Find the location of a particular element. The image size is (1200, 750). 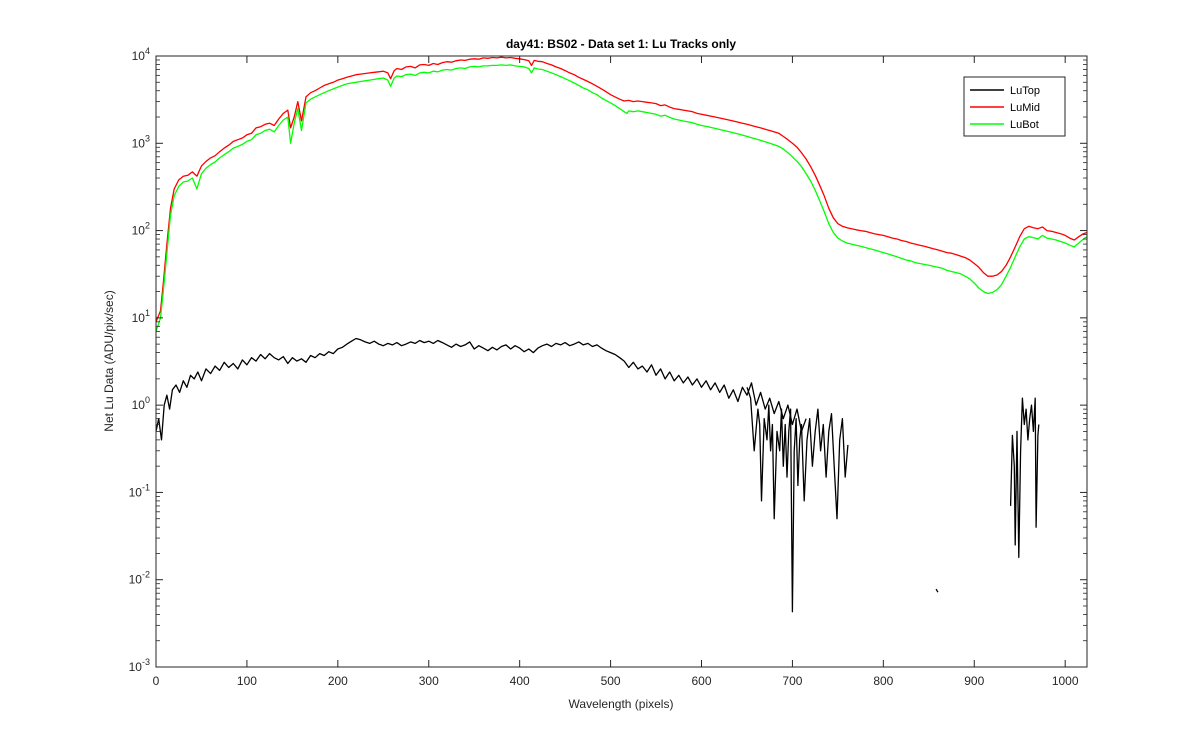

x-tick-label: 1000 is located at coordinates (1065, 681).